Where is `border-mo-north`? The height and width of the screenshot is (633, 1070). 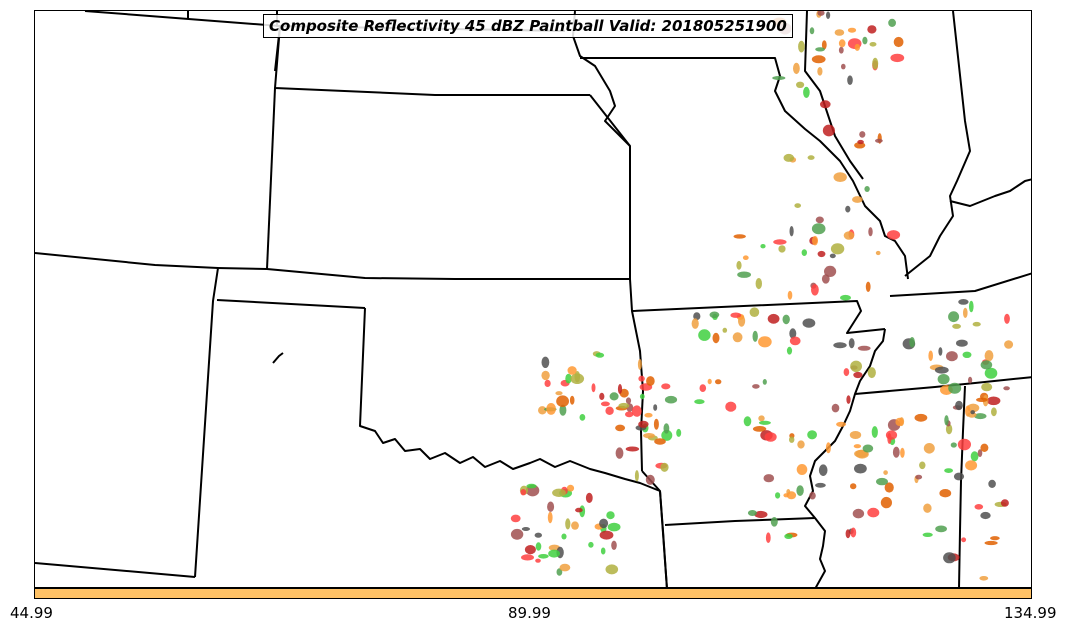 border-mo-north is located at coordinates (601, 79).